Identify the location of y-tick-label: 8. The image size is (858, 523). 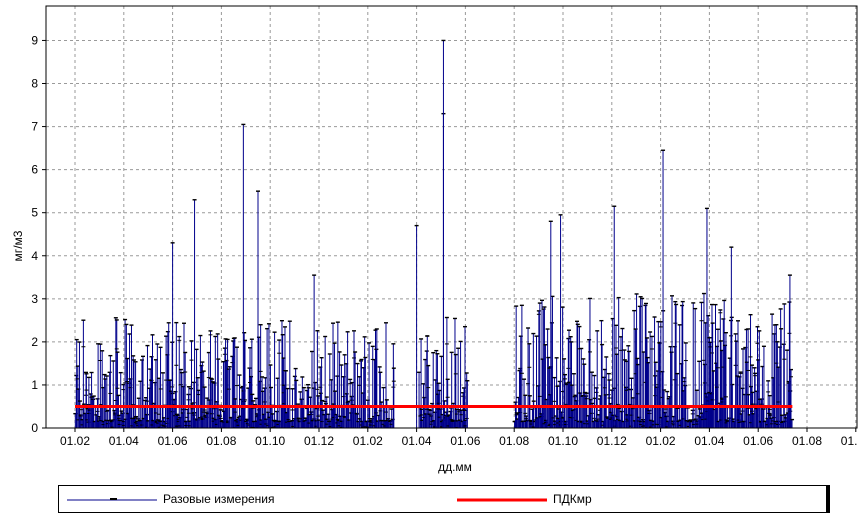
(34, 84).